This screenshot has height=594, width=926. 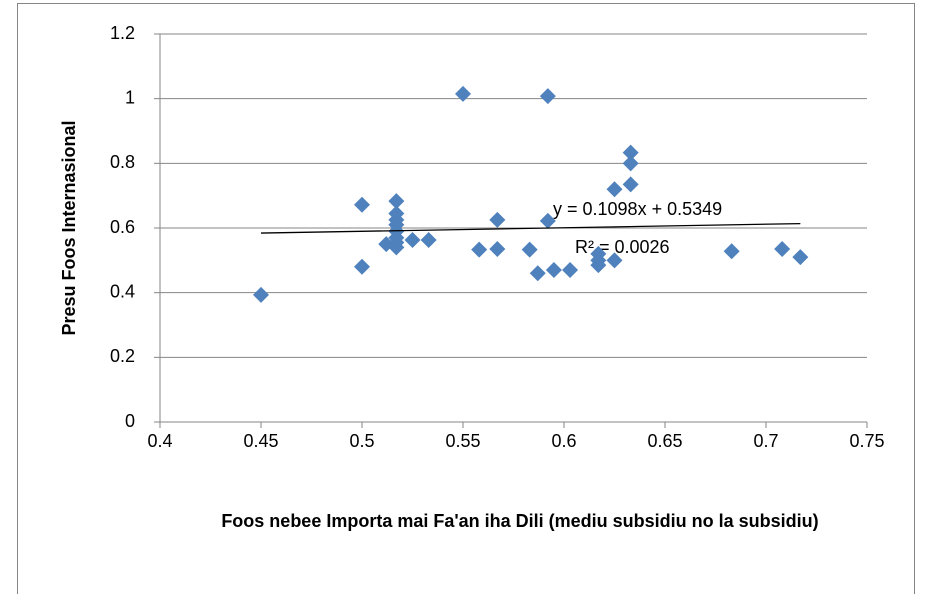 What do you see at coordinates (260, 441) in the screenshot?
I see `x-tick-label: 0.45` at bounding box center [260, 441].